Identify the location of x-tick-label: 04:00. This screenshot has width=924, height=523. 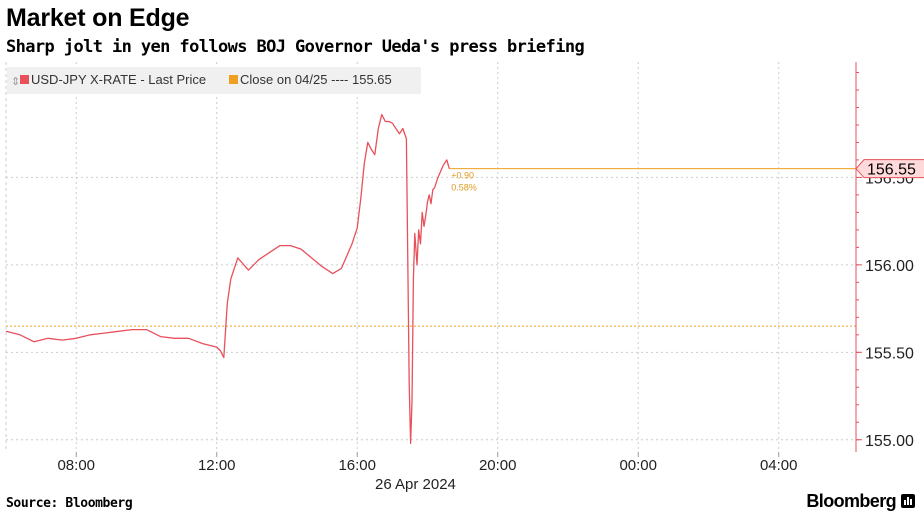
(779, 465).